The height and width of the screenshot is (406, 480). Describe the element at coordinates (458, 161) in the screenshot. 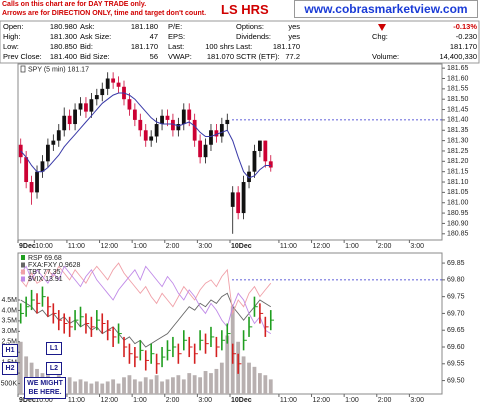

I see `y-tick-label: 181.20` at that location.